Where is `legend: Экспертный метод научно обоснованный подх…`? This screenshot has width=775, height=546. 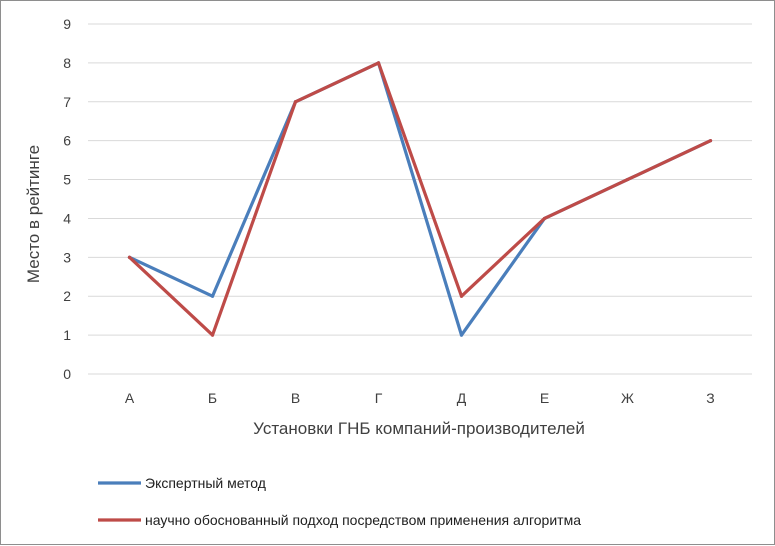 legend: Экспертный метод научно обоснованный подх… is located at coordinates (339, 501).